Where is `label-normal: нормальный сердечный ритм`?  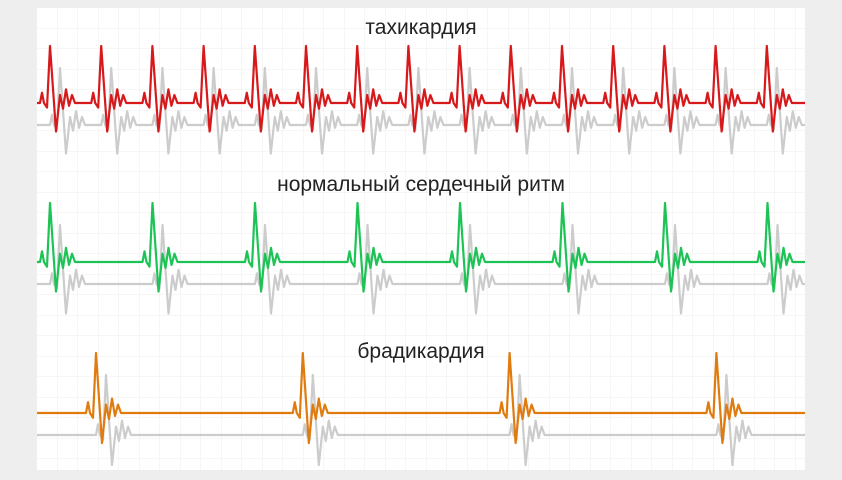 label-normal: нормальный сердечный ритм is located at coordinates (421, 184).